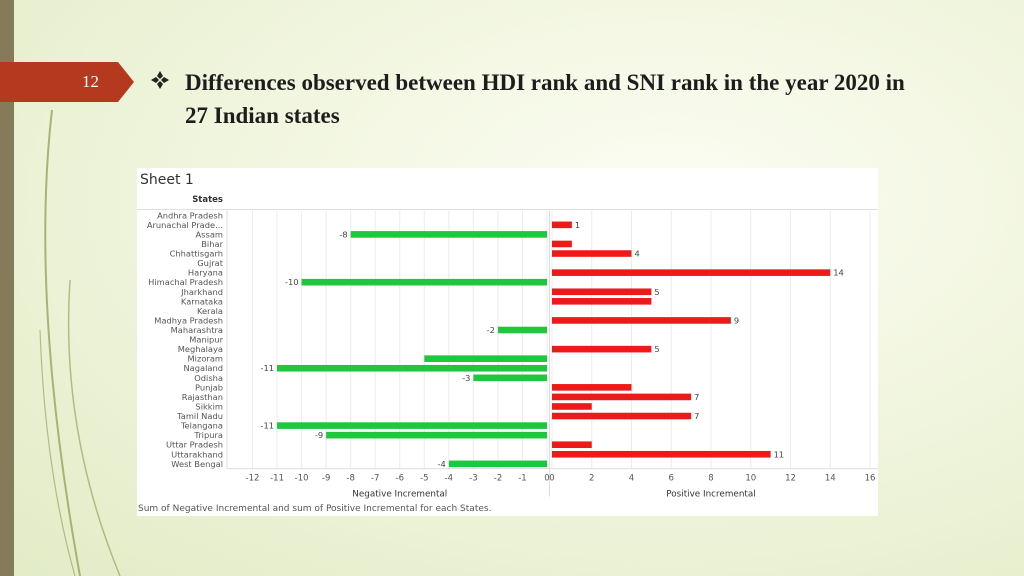 This screenshot has width=1024, height=576. What do you see at coordinates (205, 359) in the screenshot?
I see `category-label: Mizoram` at bounding box center [205, 359].